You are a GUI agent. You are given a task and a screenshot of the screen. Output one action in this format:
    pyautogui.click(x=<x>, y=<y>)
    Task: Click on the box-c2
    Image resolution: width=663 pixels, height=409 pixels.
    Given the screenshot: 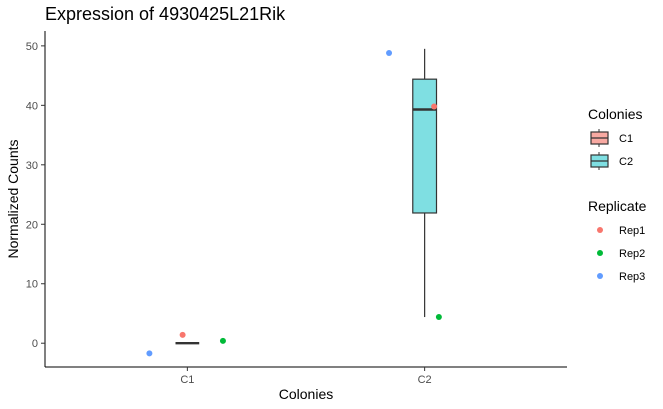 What is the action you would take?
    pyautogui.click(x=425, y=183)
    